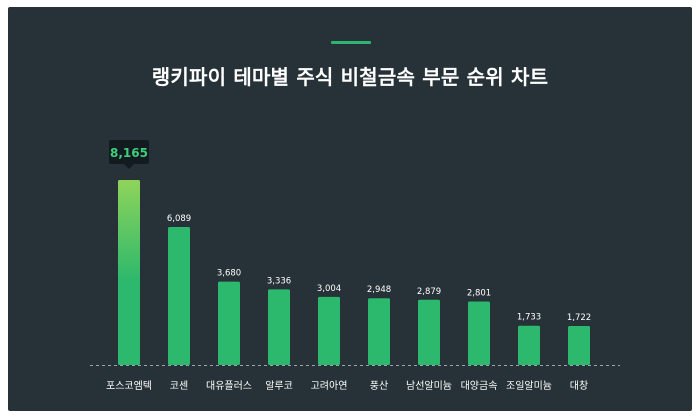 This screenshot has width=700, height=420. What do you see at coordinates (579, 318) in the screenshot?
I see `value-label-9: 1,722` at bounding box center [579, 318].